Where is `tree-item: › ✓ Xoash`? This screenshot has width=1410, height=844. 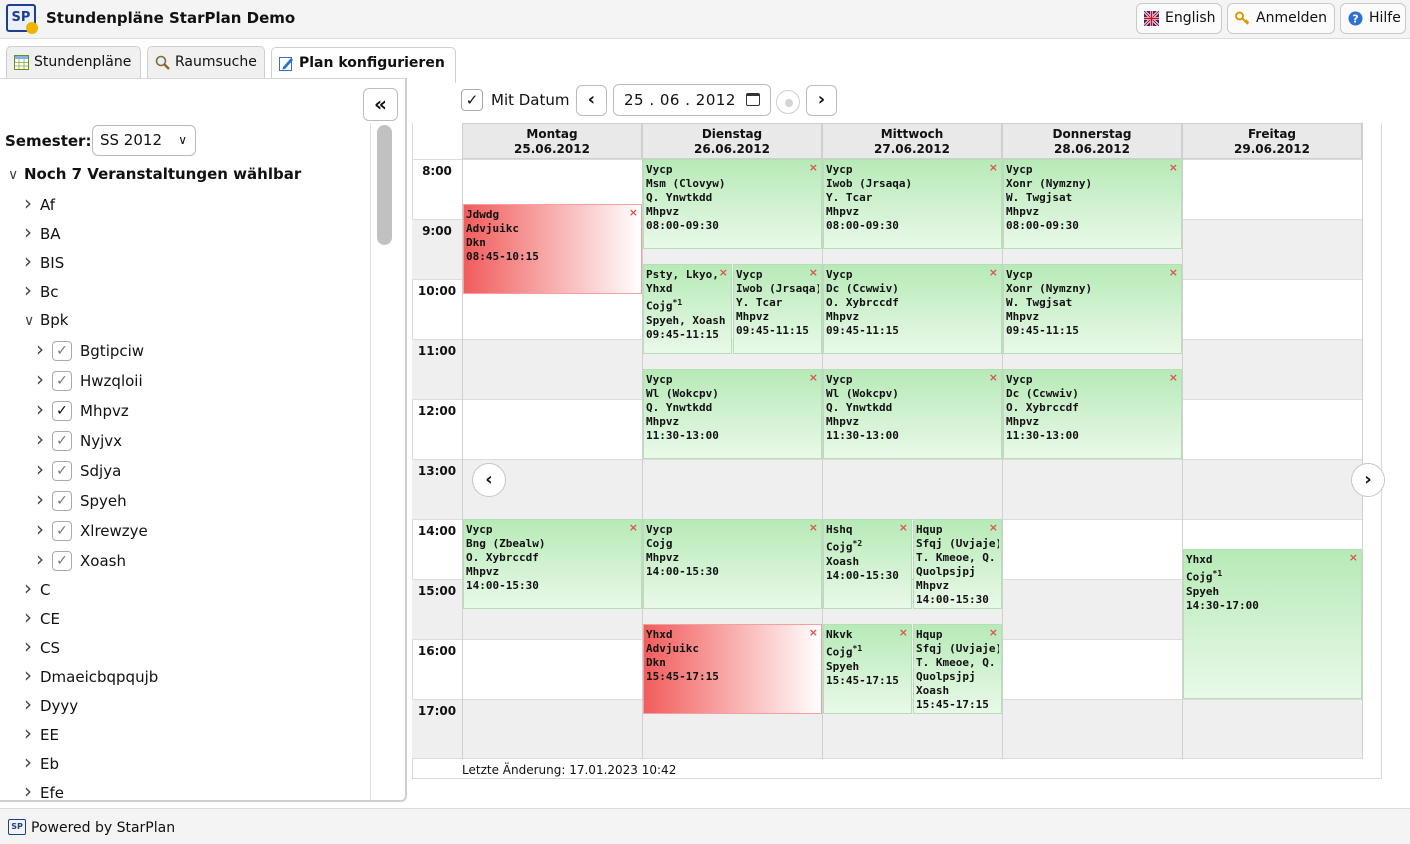 tree-item: › ✓ Xoash is located at coordinates (81, 559).